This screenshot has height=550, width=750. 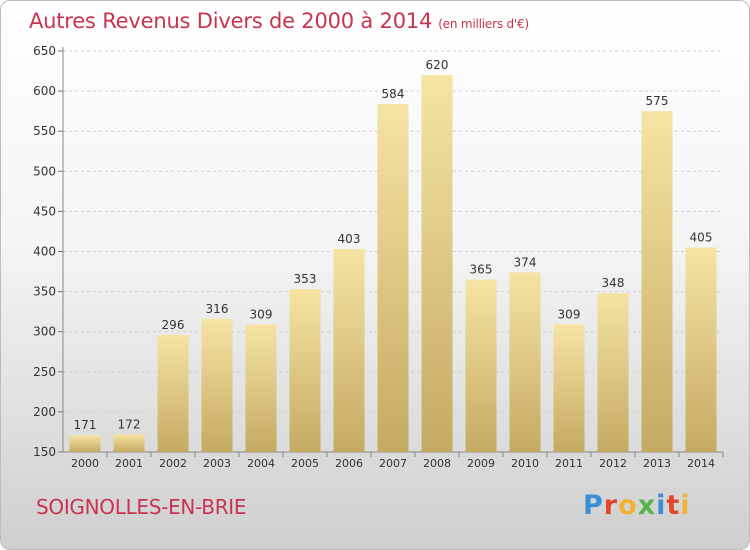 What do you see at coordinates (593, 505) in the screenshot?
I see `logo-letter: P` at bounding box center [593, 505].